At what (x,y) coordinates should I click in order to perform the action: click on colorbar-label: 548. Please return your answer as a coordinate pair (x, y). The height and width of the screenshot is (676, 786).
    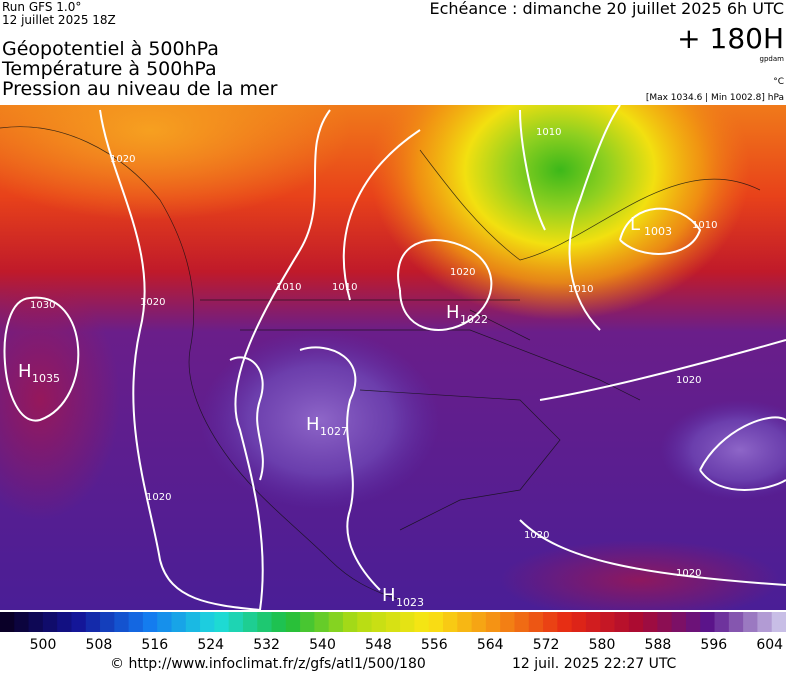
    Looking at the image, I should click on (378, 645).